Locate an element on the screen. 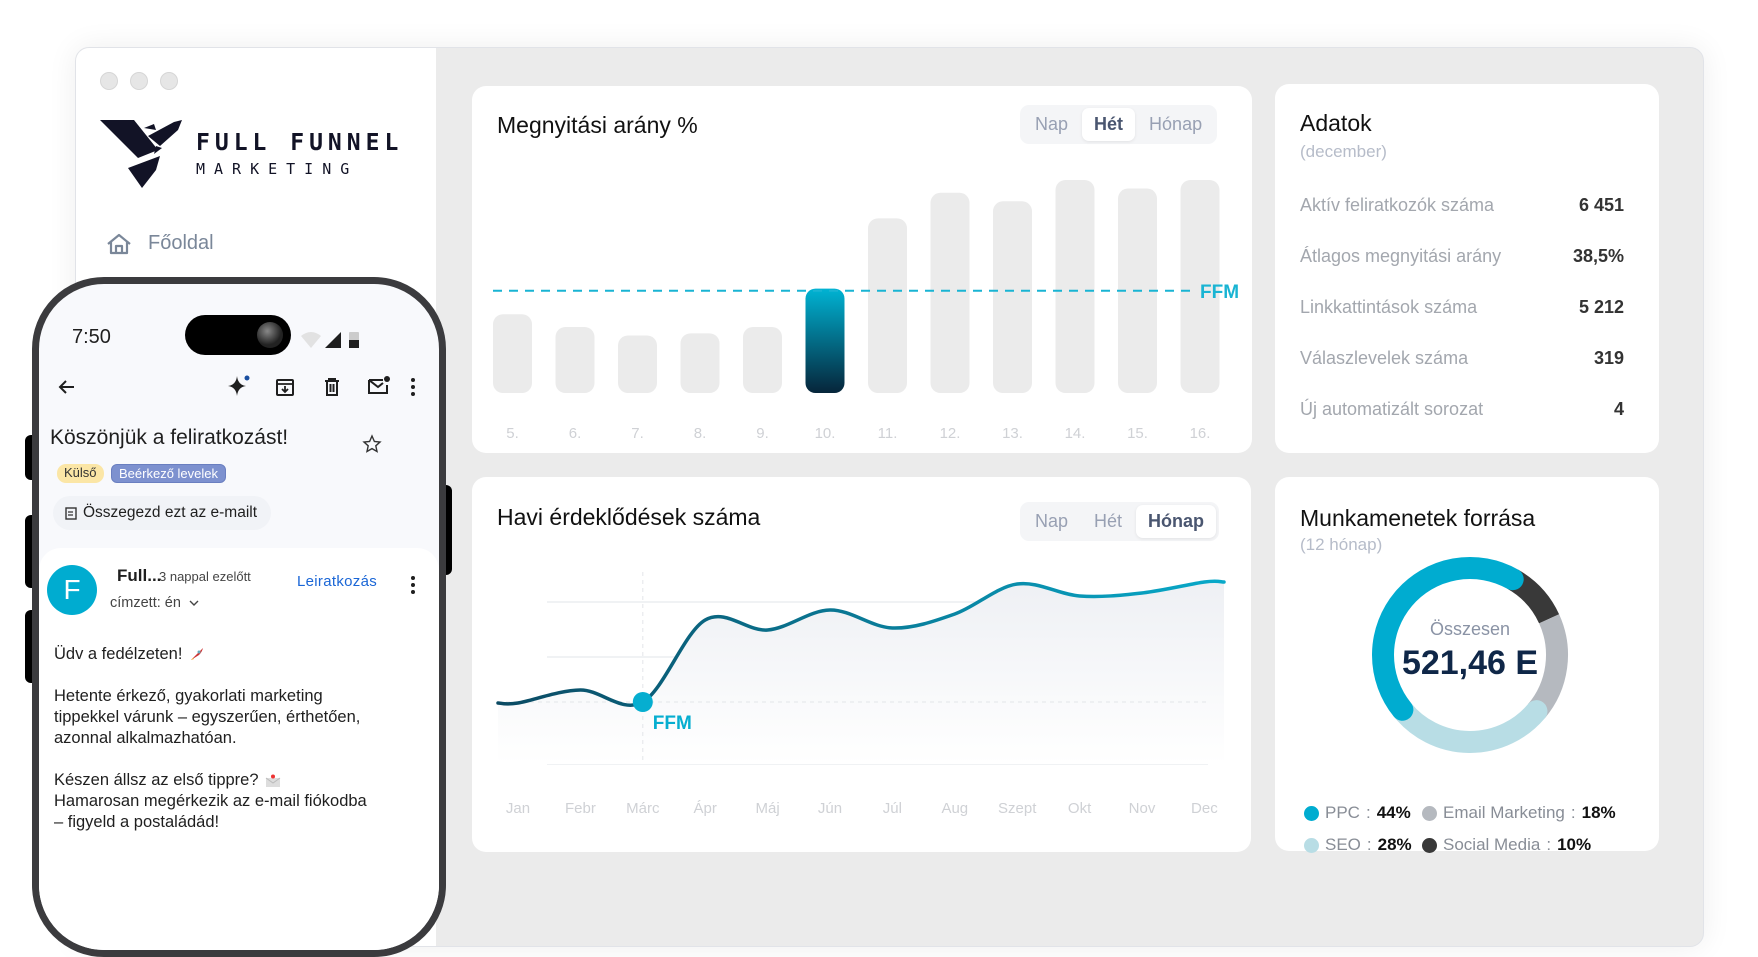 The height and width of the screenshot is (957, 1758). x-tick-label: 12. is located at coordinates (950, 433).